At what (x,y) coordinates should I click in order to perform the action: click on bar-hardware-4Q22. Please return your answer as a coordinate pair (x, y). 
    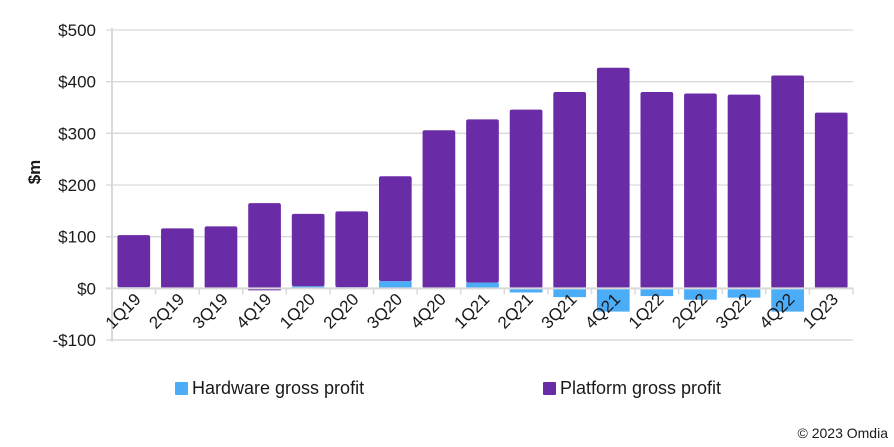
    Looking at the image, I should click on (787, 300).